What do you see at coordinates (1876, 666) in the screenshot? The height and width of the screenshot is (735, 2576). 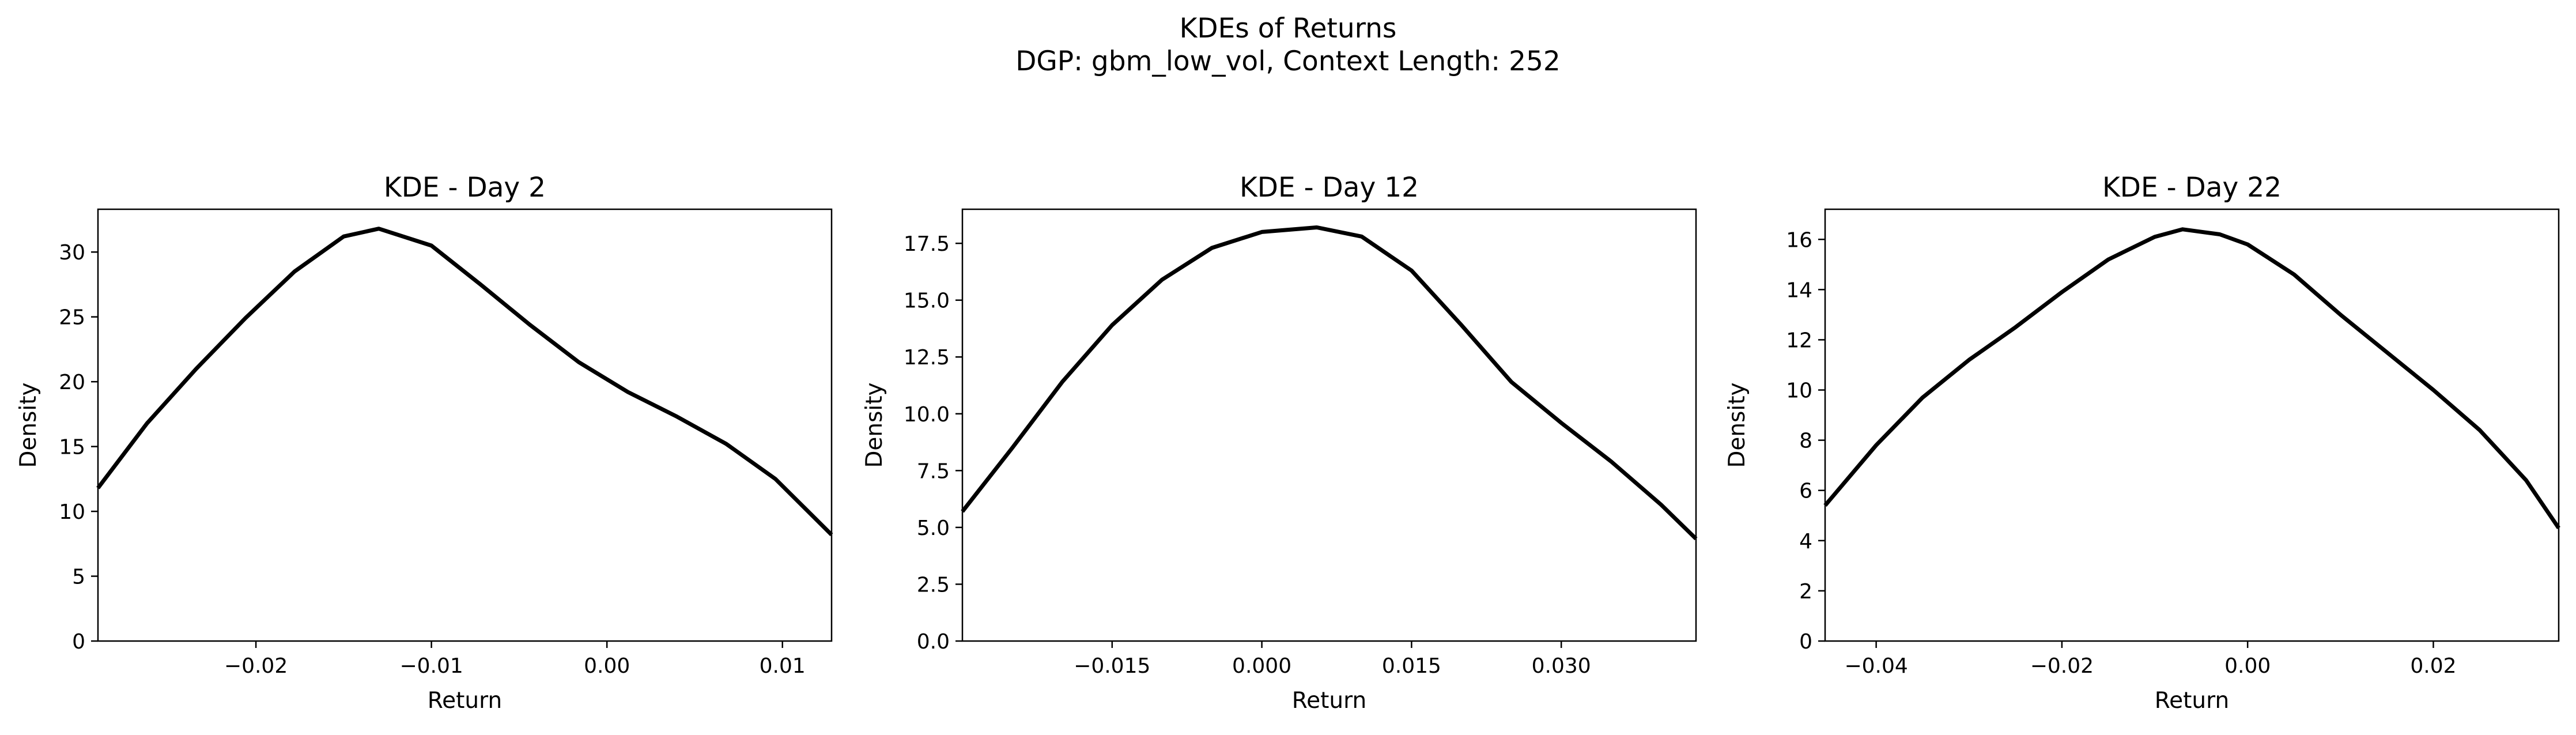 I see `x-tick-label: −0.04` at bounding box center [1876, 666].